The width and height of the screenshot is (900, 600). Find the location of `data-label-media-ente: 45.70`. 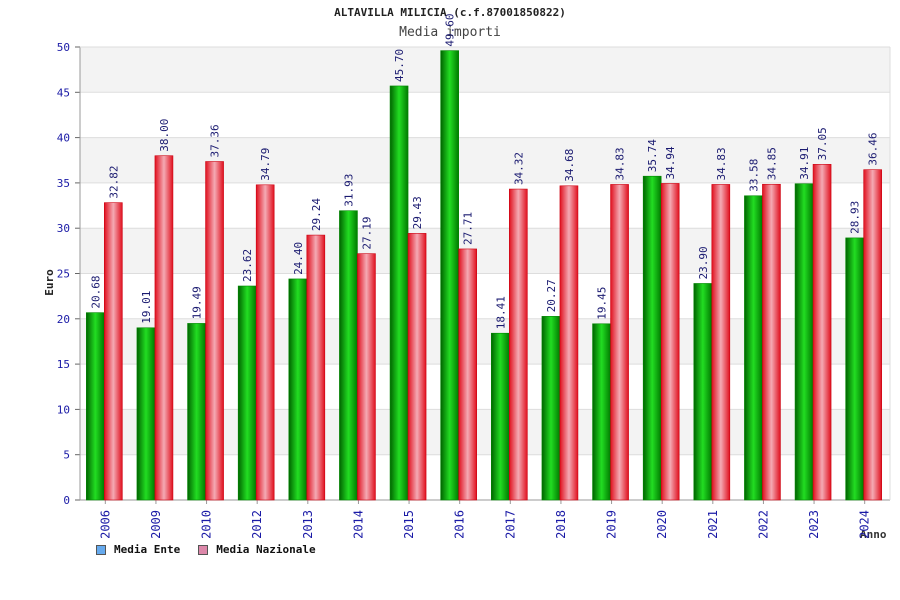

data-label-media-ente: 45.70 is located at coordinates (399, 65).